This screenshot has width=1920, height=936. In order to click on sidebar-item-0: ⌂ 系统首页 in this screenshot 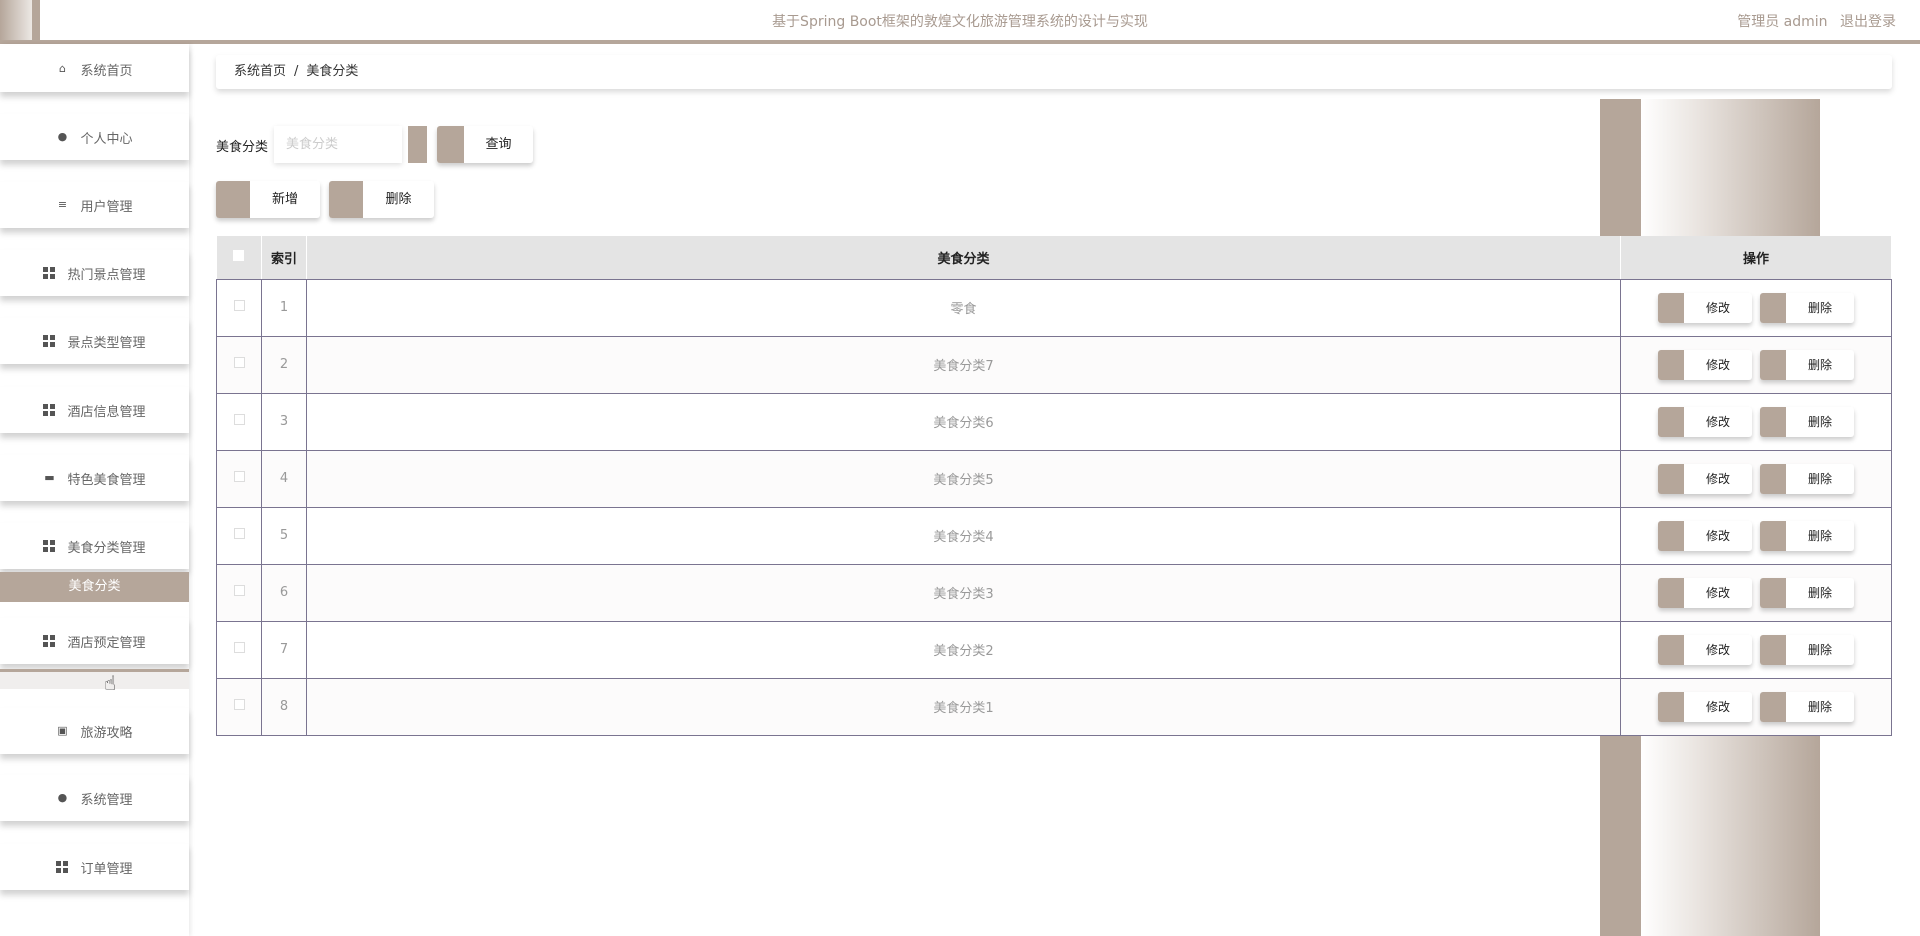, I will do `click(94, 69)`.